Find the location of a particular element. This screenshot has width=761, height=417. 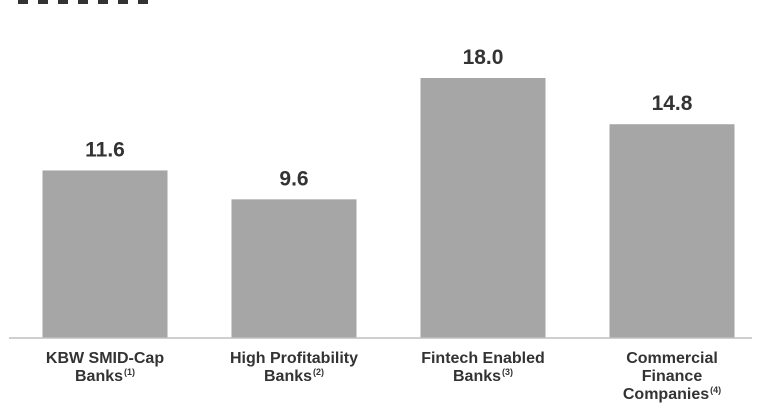

category-label: KBW SMID-Cap Banks(1) is located at coordinates (105, 368).